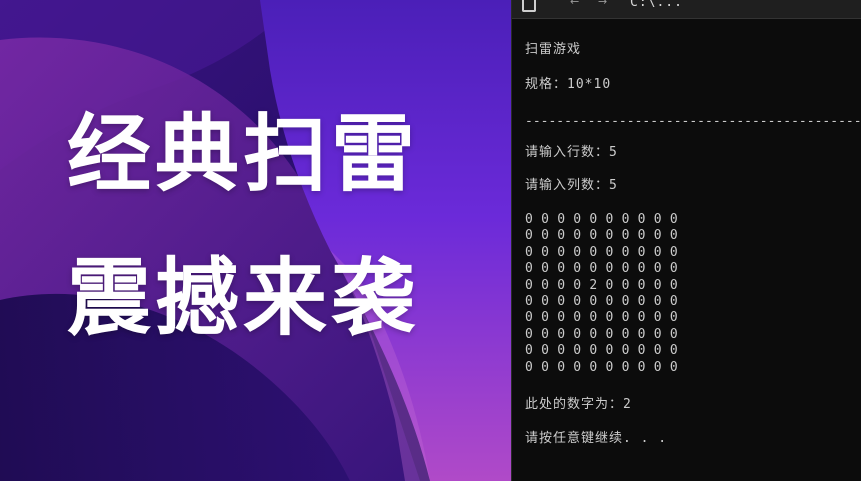 The image size is (861, 481). Describe the element at coordinates (529, 6) in the screenshot. I see `terminal-icon` at that location.